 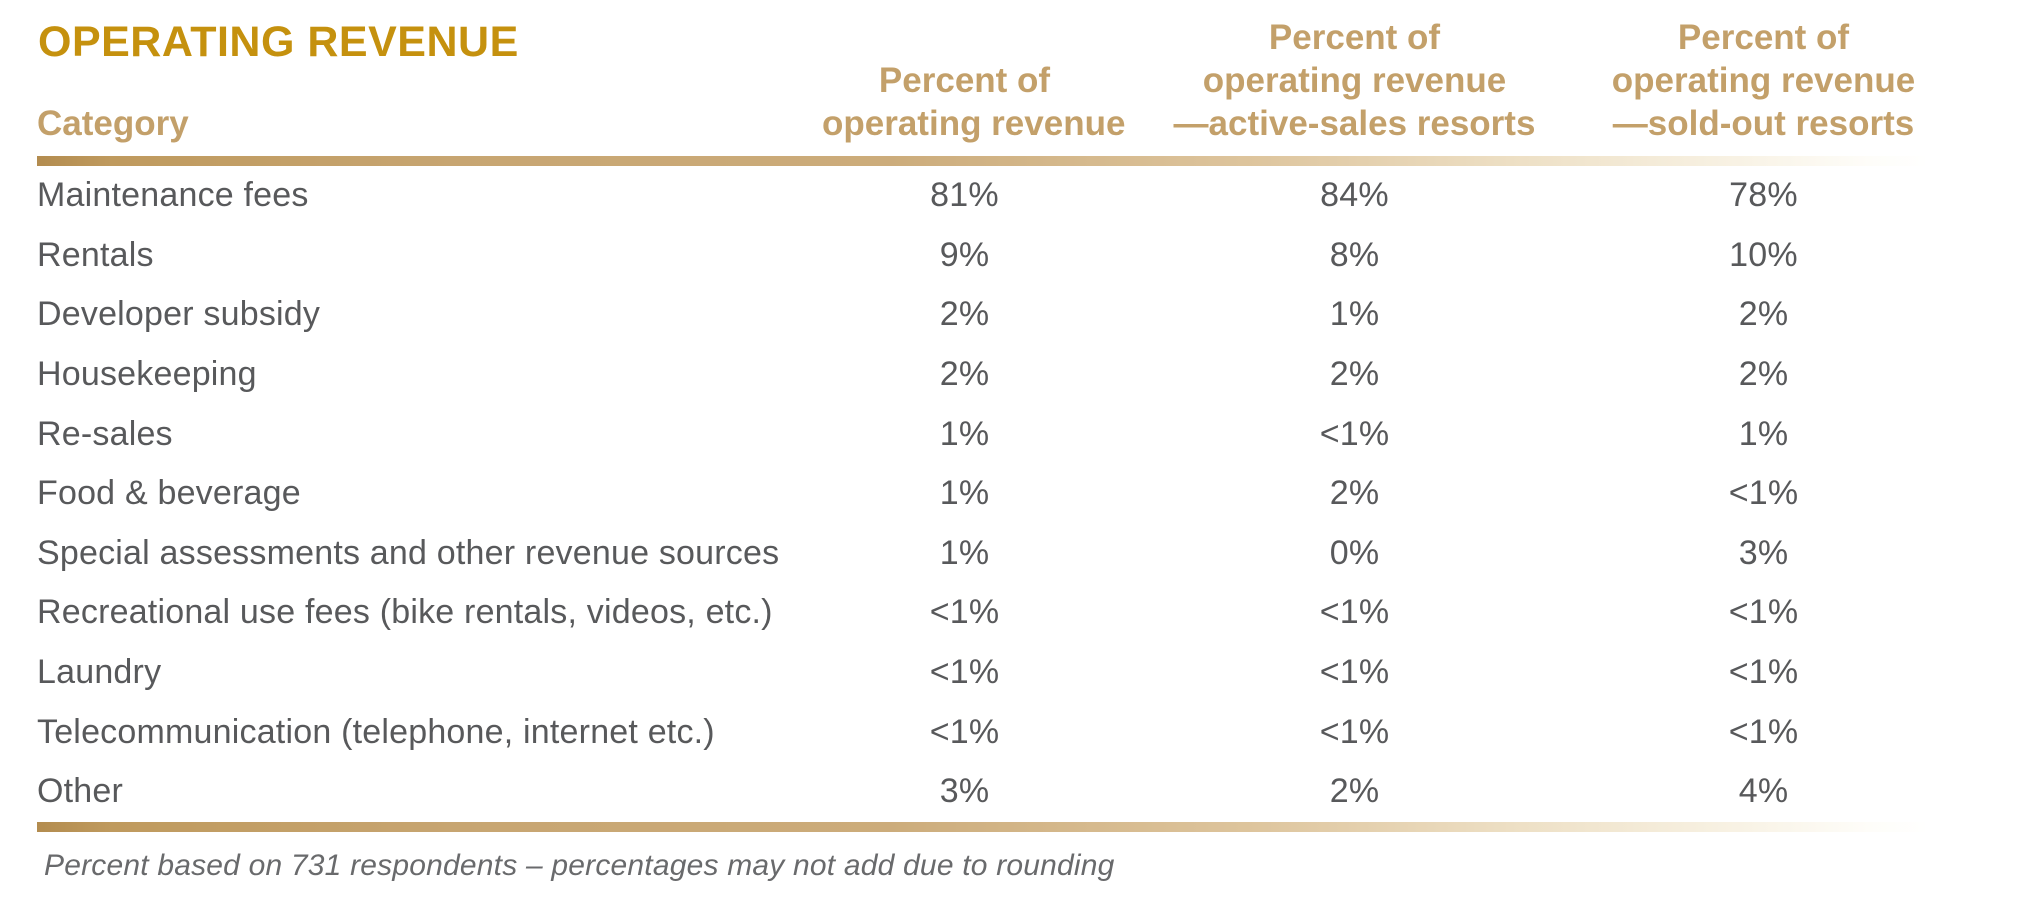 What do you see at coordinates (1763, 123) in the screenshot?
I see `header-line: —sold-out resorts` at bounding box center [1763, 123].